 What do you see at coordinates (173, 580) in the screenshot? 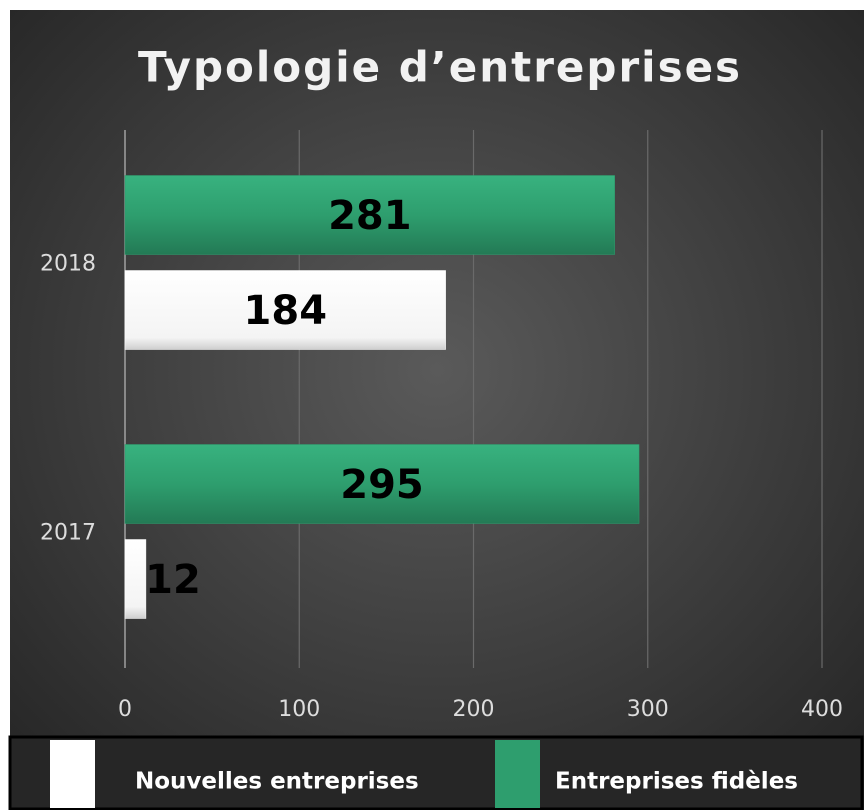
I see `data-label: 12` at bounding box center [173, 580].